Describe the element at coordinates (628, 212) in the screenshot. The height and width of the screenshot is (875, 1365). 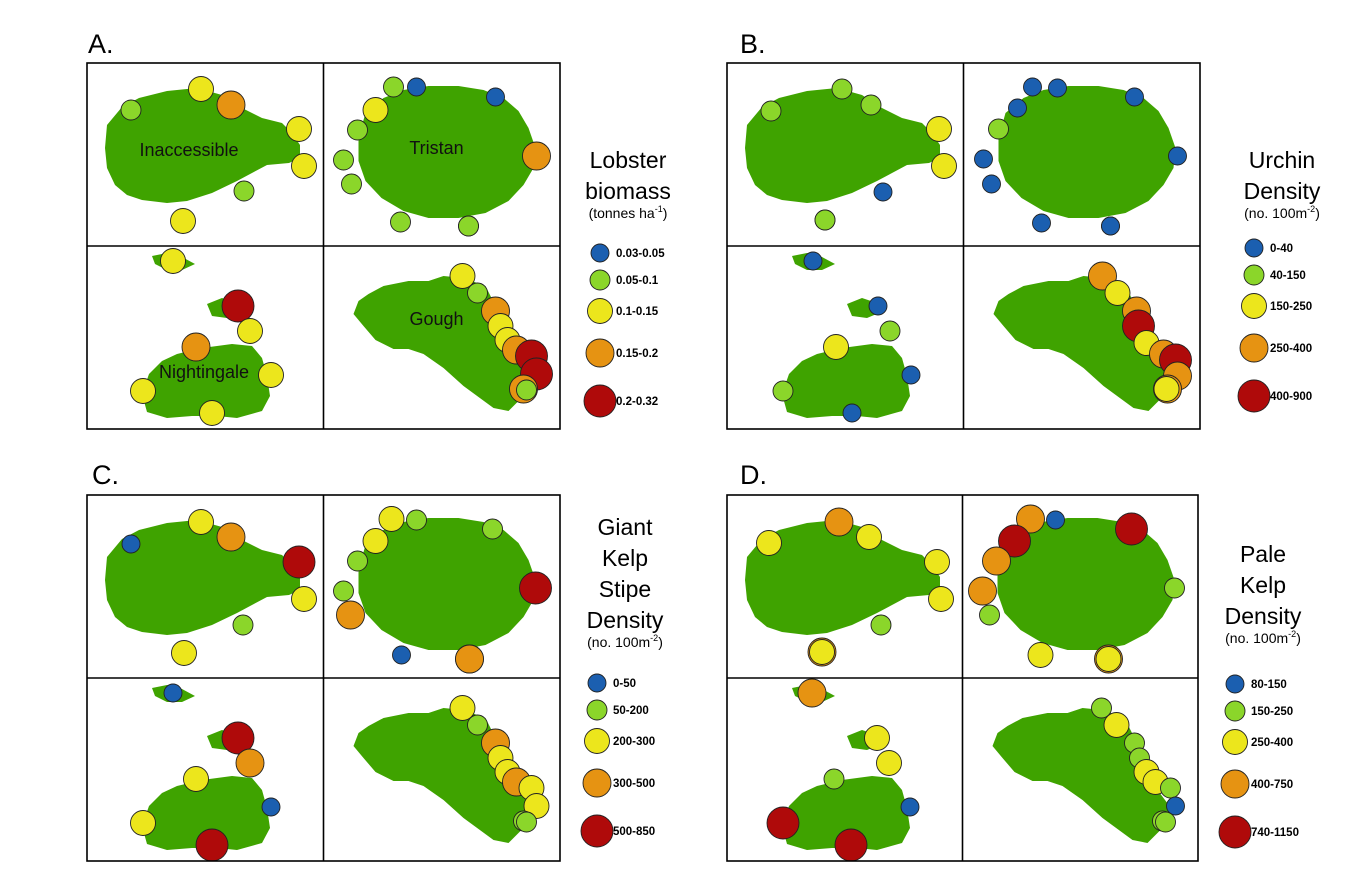
I see `legend-unit: (tonnes ha-1)` at that location.